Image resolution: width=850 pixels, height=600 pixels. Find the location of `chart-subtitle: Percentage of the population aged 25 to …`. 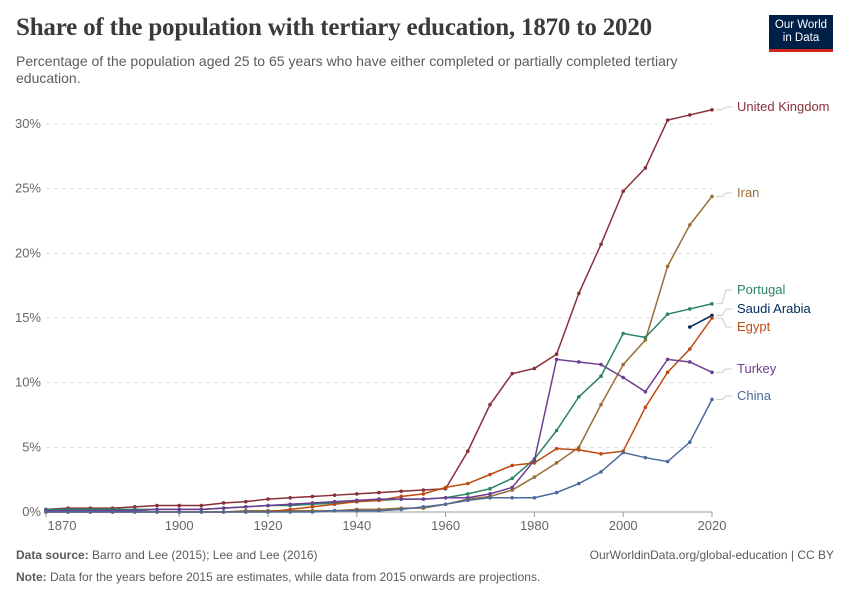

chart-subtitle: Percentage of the population aged 25 to … is located at coordinates (347, 69).